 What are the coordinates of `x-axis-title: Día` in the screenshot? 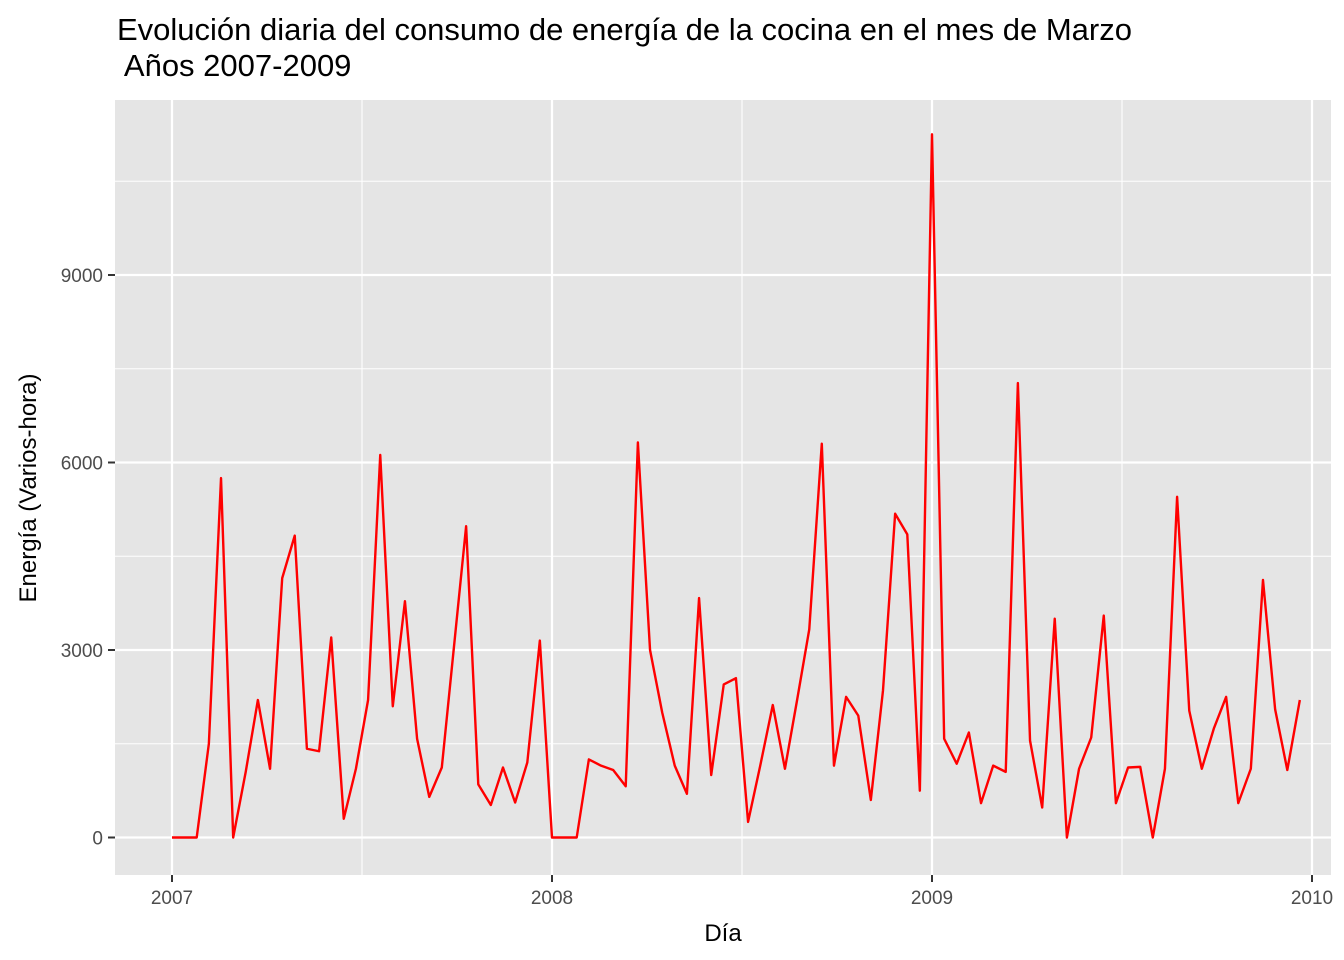 It's located at (723, 933).